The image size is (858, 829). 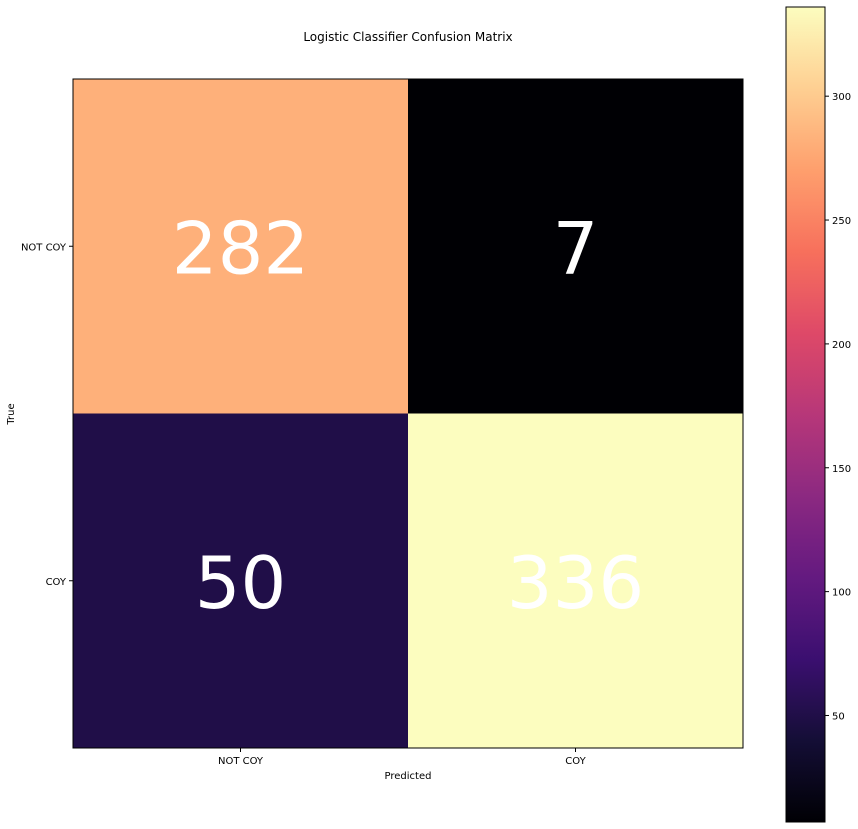 What do you see at coordinates (838, 716) in the screenshot?
I see `colorbar-tick-label-0: 50` at bounding box center [838, 716].